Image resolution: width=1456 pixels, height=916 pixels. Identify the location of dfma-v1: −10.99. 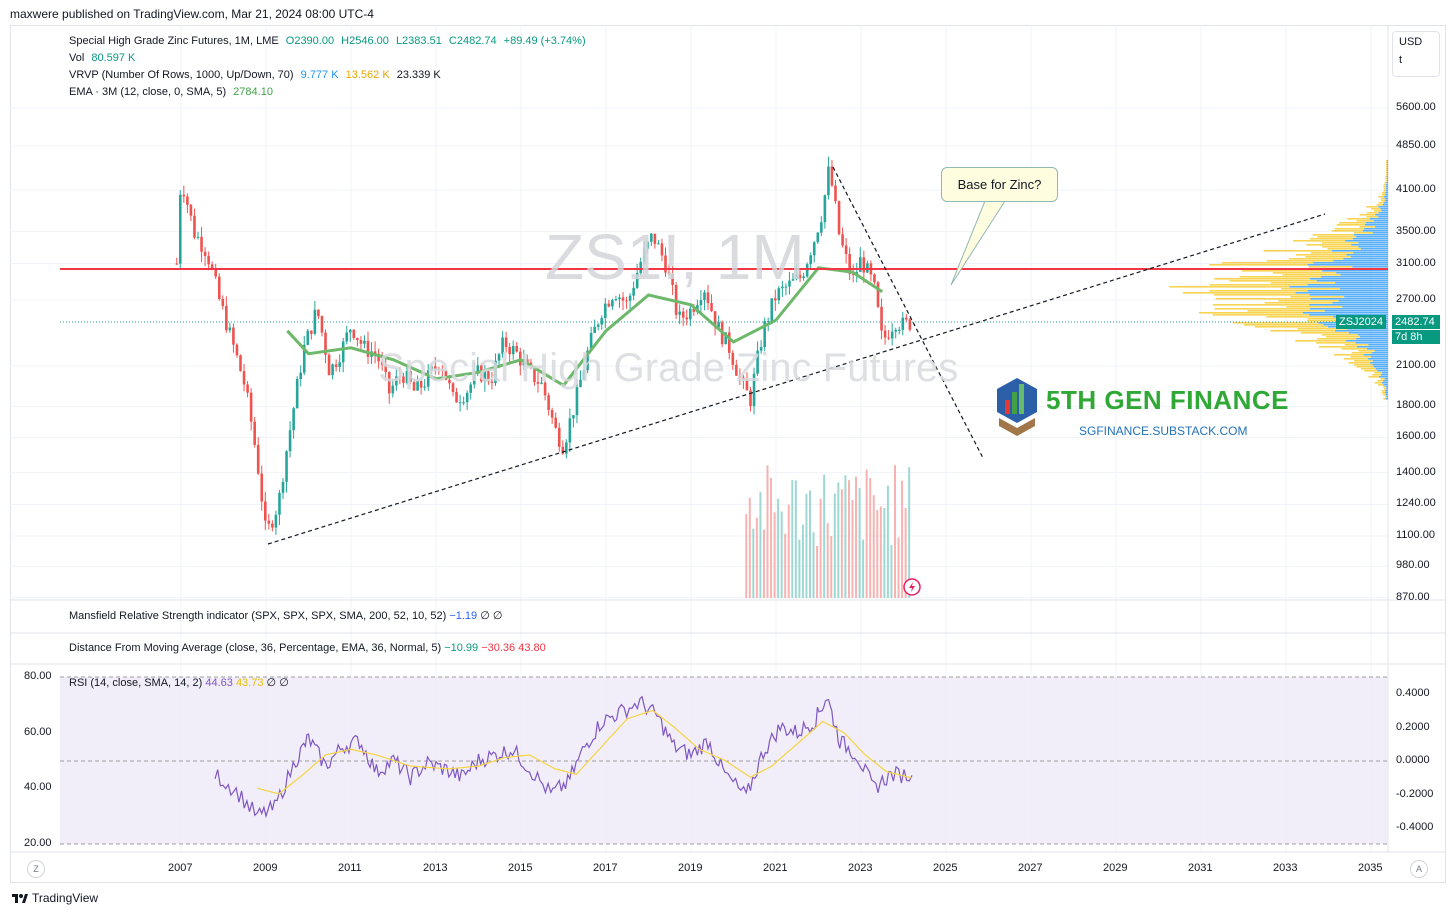
(461, 648).